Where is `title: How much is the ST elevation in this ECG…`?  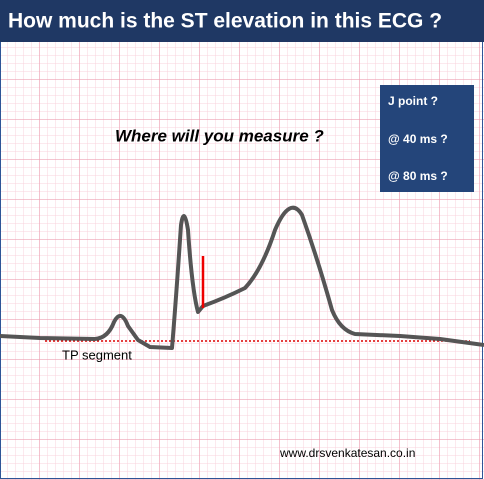
title: How much is the ST elevation in this ECG… is located at coordinates (225, 21).